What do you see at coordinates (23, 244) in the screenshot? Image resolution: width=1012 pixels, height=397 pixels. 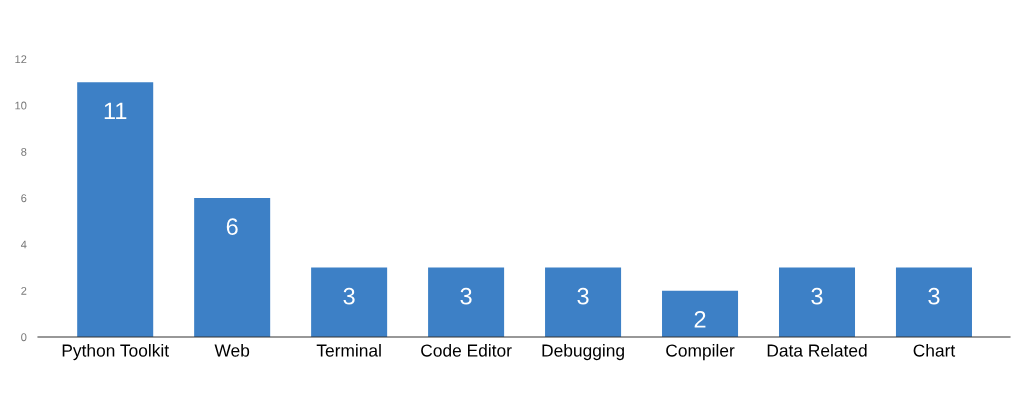 I see `y-tick-label: 4` at bounding box center [23, 244].